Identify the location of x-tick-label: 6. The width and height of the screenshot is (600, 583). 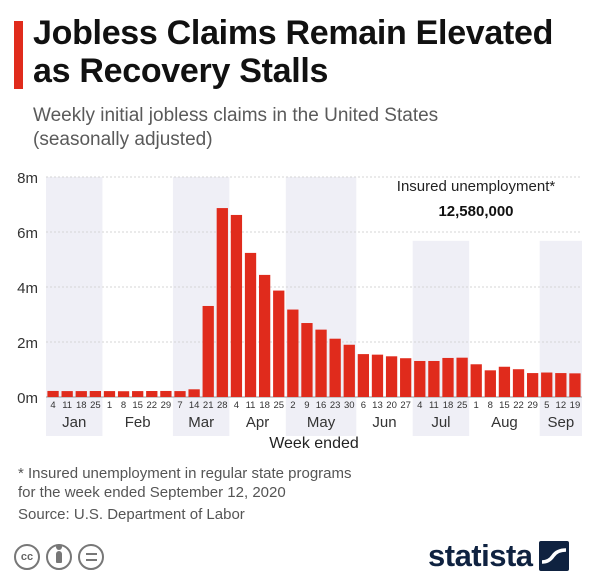
(363, 405).